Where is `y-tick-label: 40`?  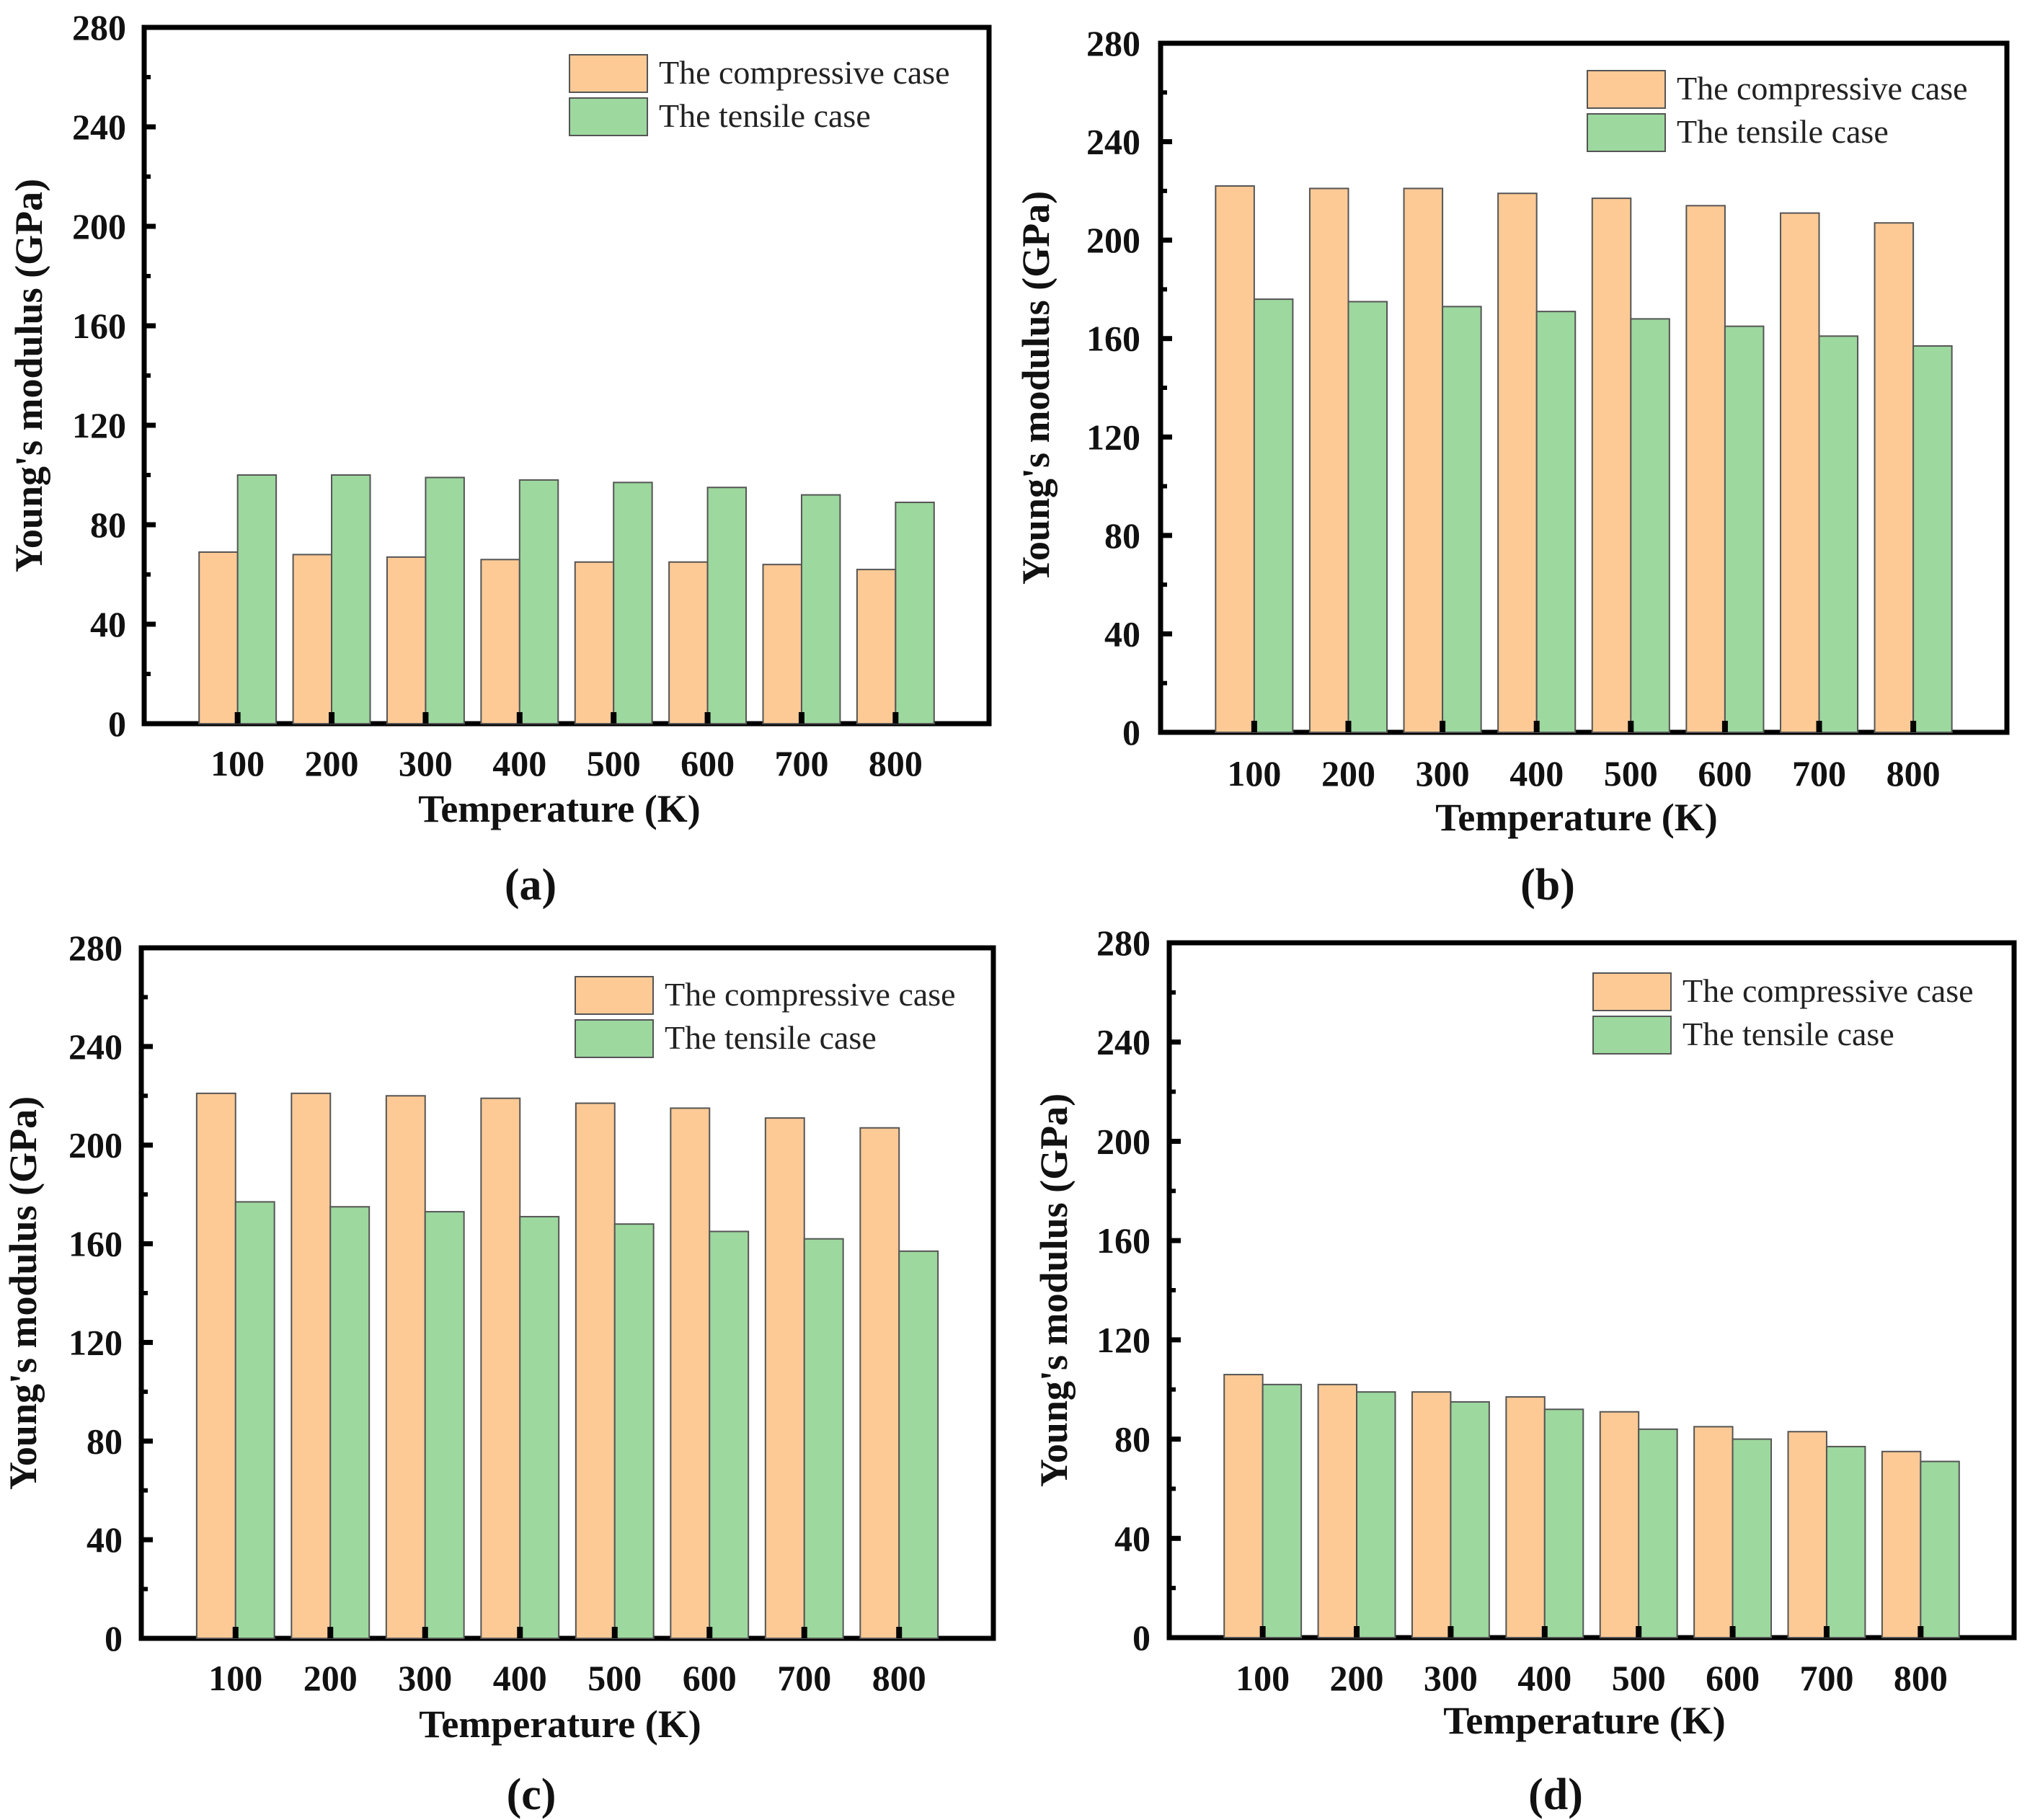 y-tick-label: 40 is located at coordinates (1122, 633).